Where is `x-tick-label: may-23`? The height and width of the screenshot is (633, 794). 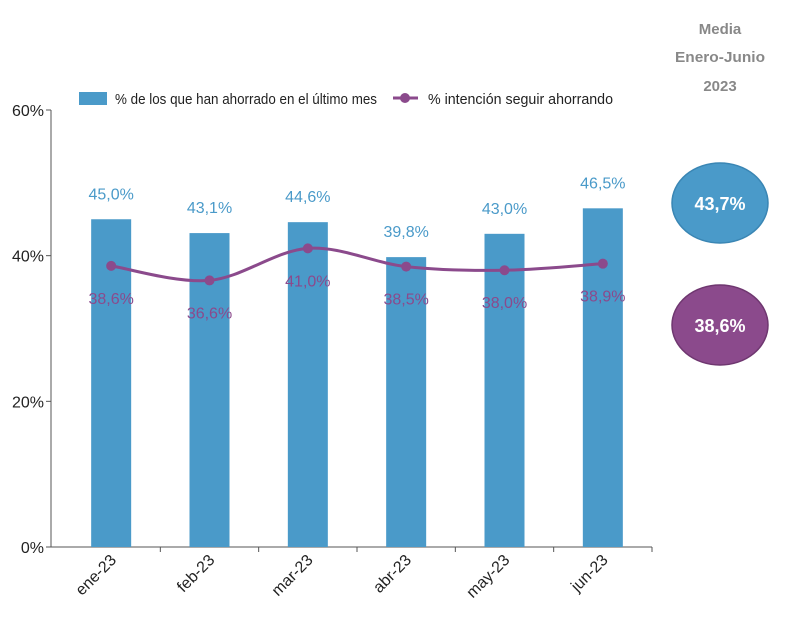
x-tick-label: may-23 is located at coordinates (489, 577).